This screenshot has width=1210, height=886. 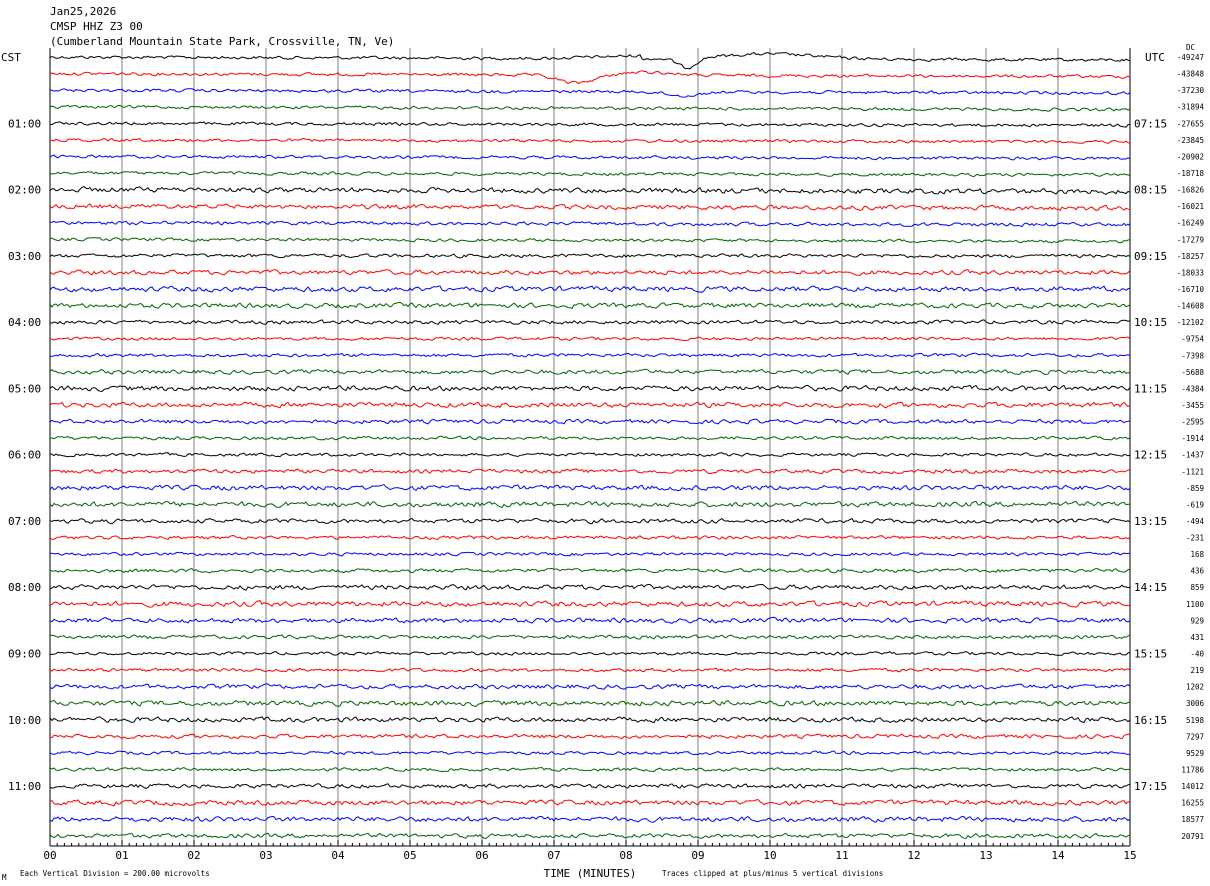 I want to click on x-axis-title: TIME (MINUTES), so click(x=590, y=873).